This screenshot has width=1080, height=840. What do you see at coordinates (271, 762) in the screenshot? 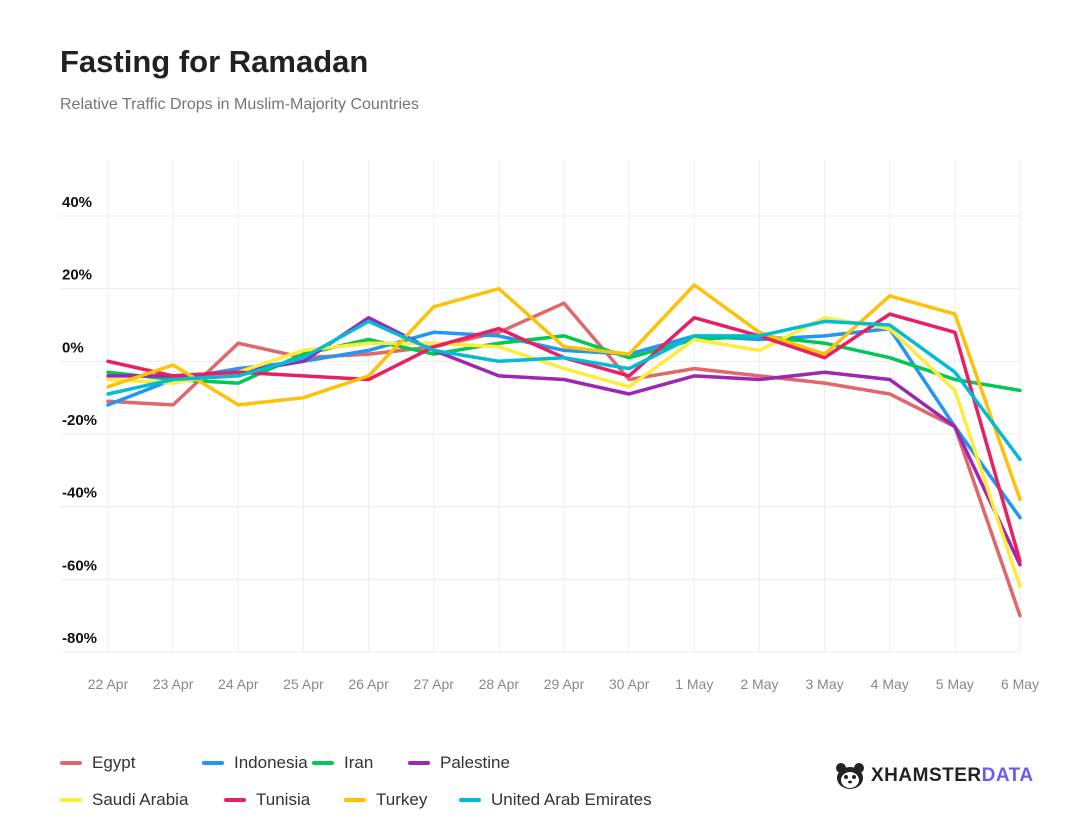
I see `legend-label: Indonesia` at bounding box center [271, 762].